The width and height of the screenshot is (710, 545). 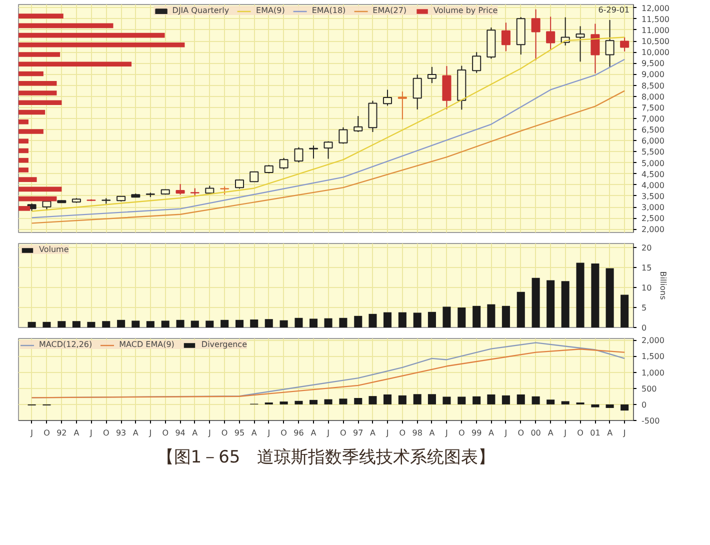 What do you see at coordinates (653, 196) in the screenshot?
I see `y-tick-label: 3,500` at bounding box center [653, 196].